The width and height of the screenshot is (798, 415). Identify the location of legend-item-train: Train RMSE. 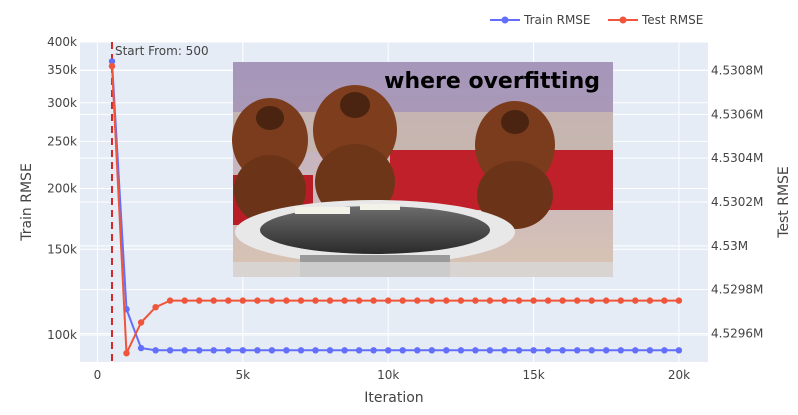
(540, 20).